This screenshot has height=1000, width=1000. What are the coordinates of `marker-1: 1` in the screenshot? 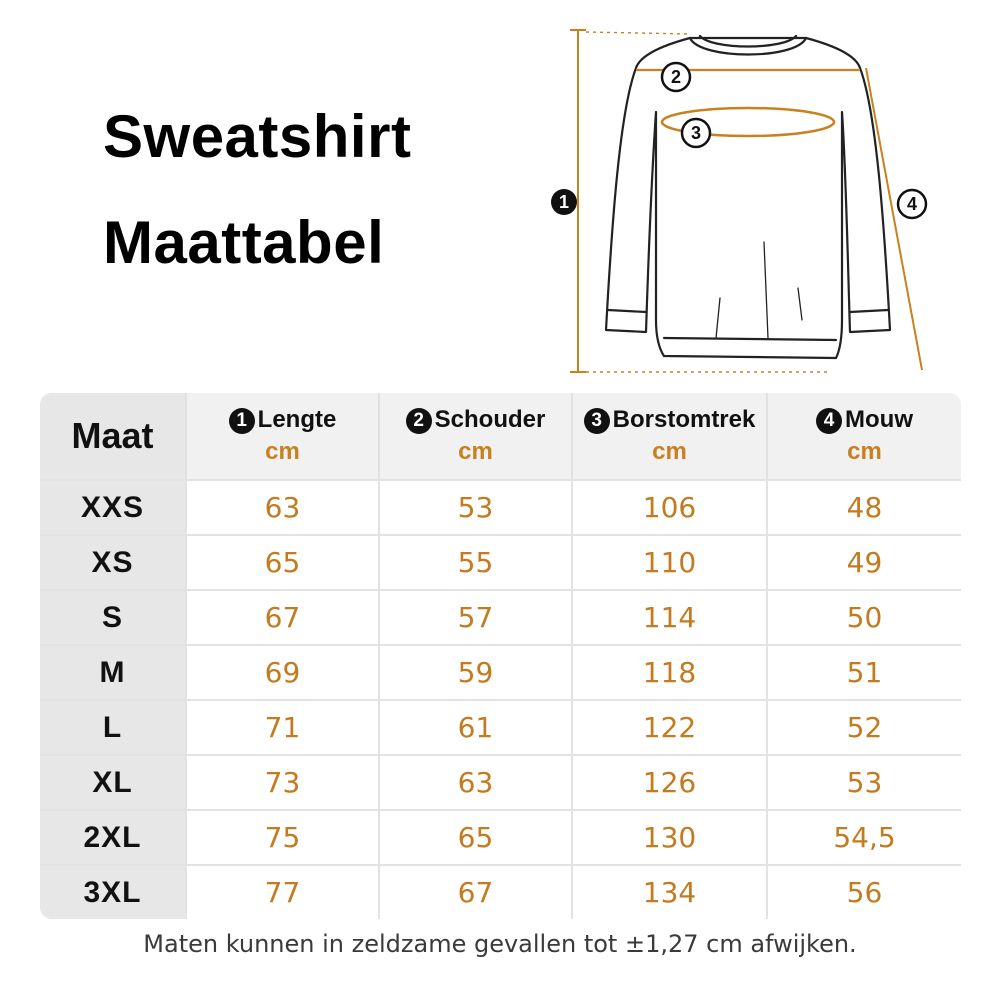 It's located at (564, 202).